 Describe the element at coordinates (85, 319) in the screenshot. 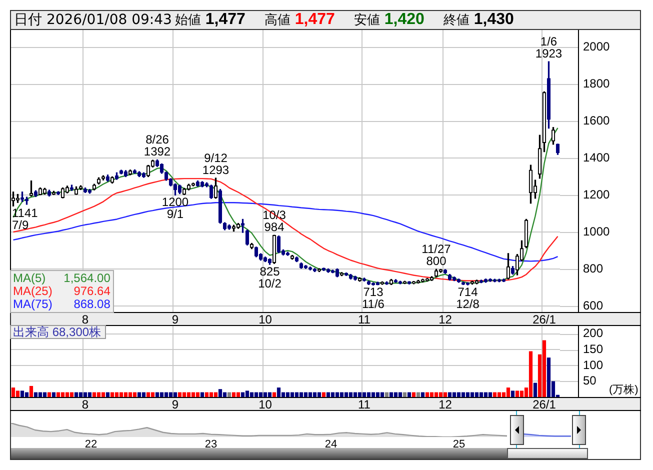

I see `x-tick-label: 8` at that location.